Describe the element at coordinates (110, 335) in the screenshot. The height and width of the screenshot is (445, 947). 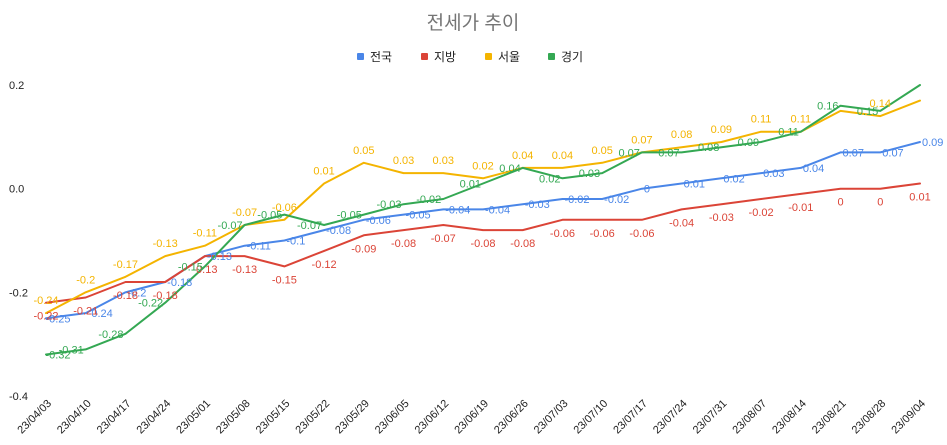
I see `data-label: -0.28` at that location.